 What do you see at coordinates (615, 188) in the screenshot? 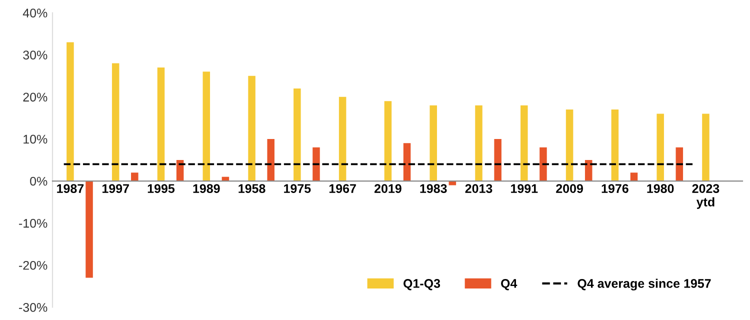
I see `x-tick-label: 1976` at bounding box center [615, 188].